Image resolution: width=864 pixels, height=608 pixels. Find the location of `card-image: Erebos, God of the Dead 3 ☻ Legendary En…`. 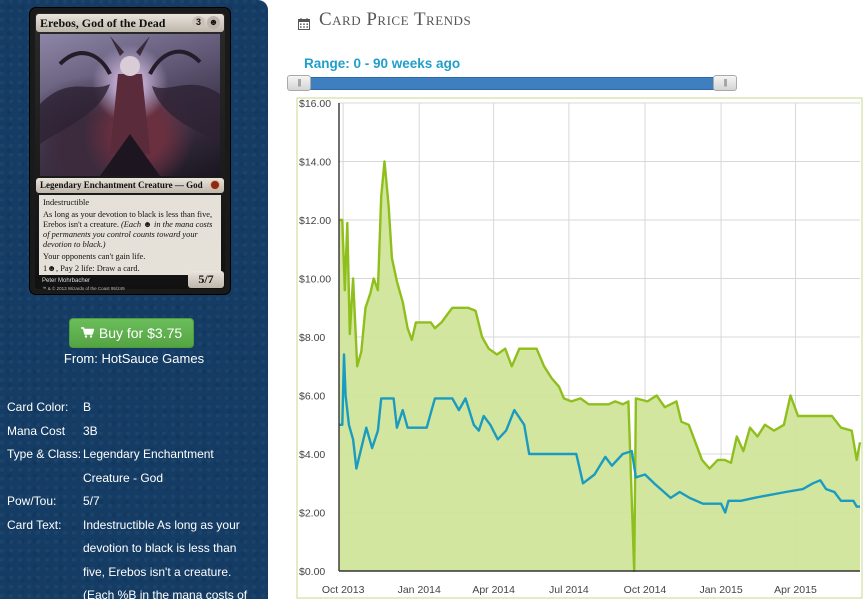

card-image: Erebos, God of the Dead 3 ☻ Legendary En… is located at coordinates (130, 151).